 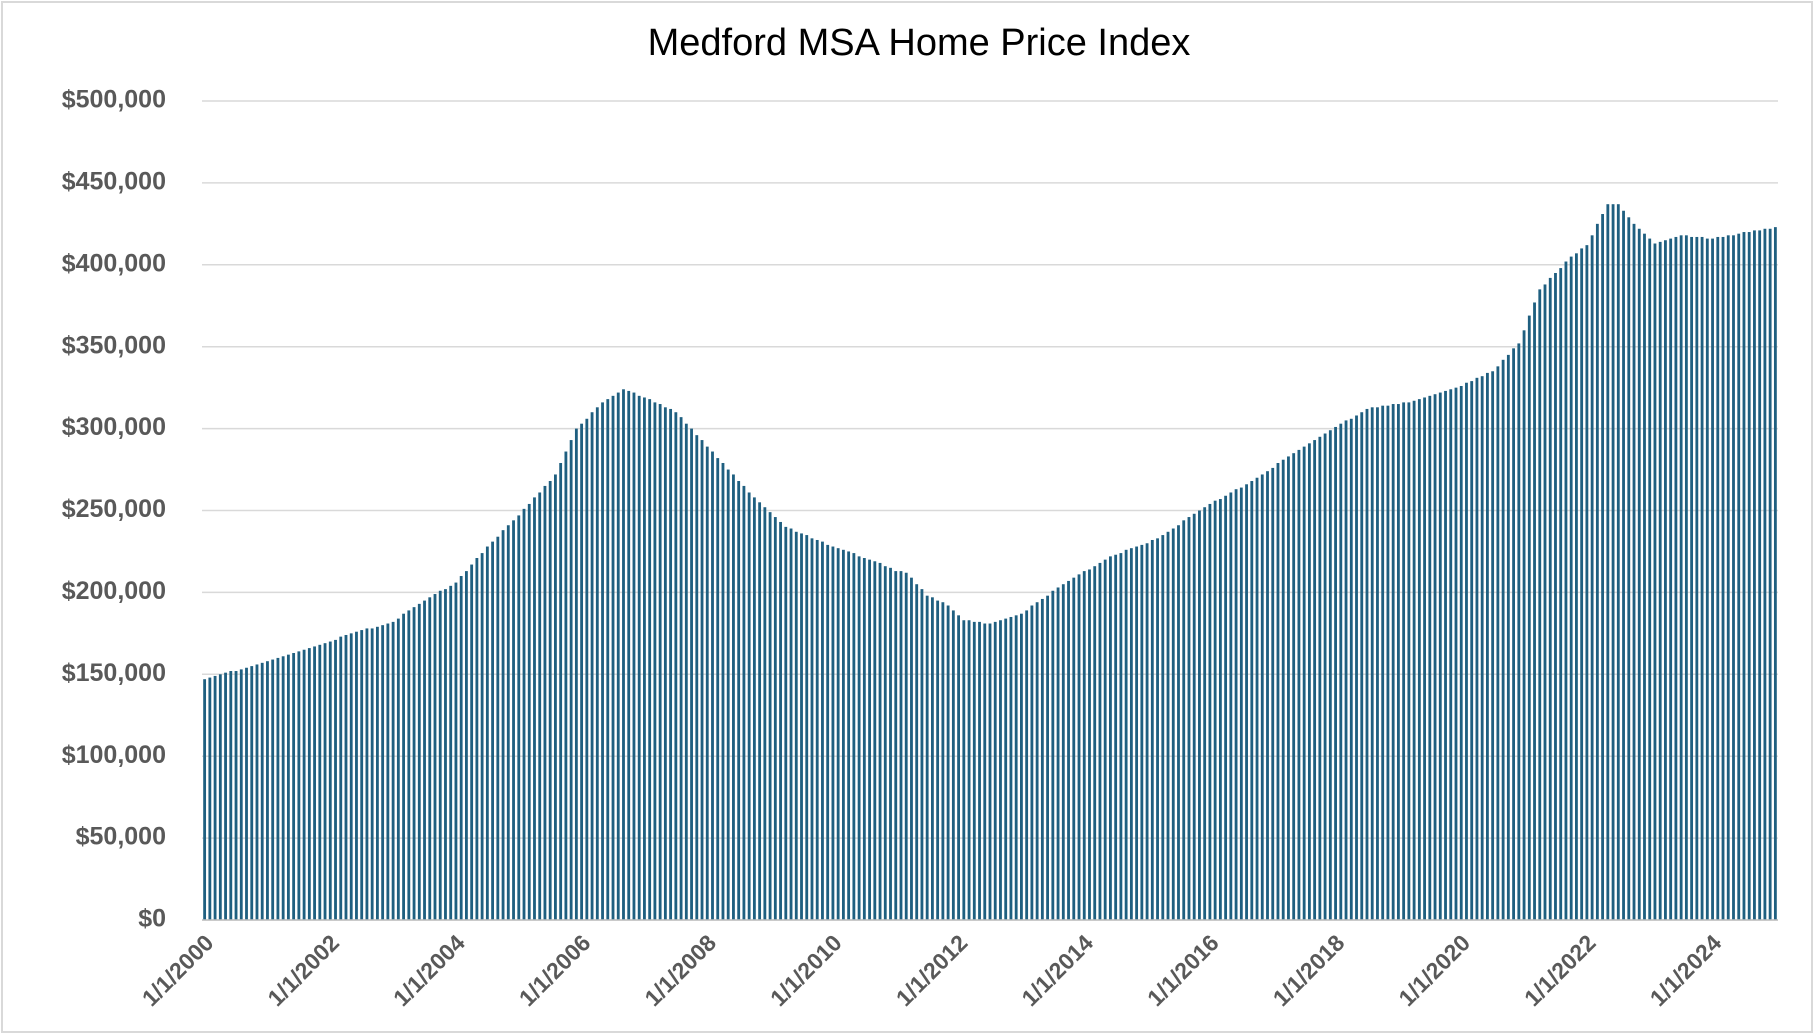 I want to click on y-tick-label: $0, so click(x=152, y=919).